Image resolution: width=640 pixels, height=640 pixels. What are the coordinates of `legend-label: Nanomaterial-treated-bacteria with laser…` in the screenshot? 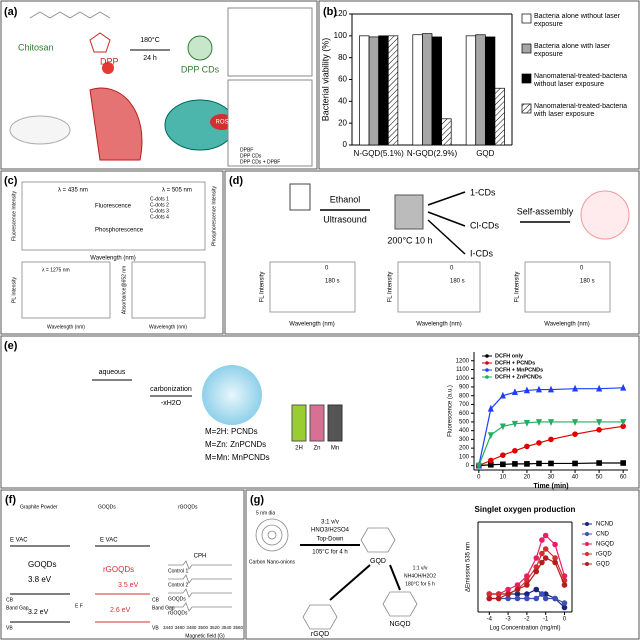 It's located at (580, 110).